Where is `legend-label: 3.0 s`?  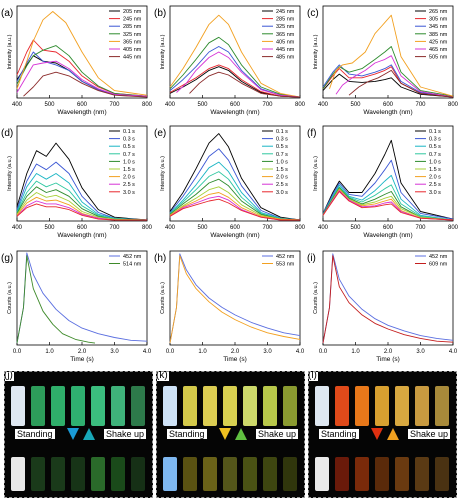
legend-label: 3.0 s is located at coordinates (129, 193).